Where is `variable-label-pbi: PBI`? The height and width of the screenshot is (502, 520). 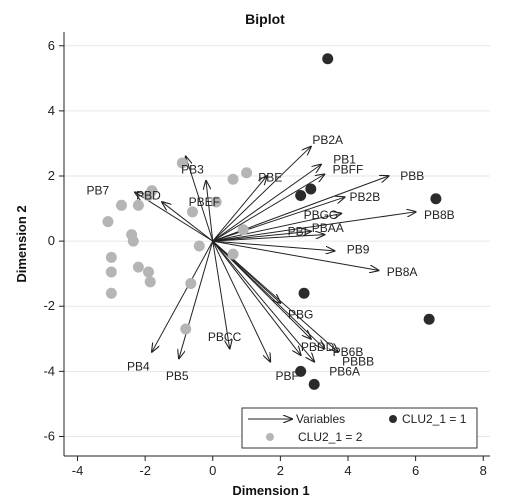
variable-label-pbi: PBI is located at coordinates (297, 231).